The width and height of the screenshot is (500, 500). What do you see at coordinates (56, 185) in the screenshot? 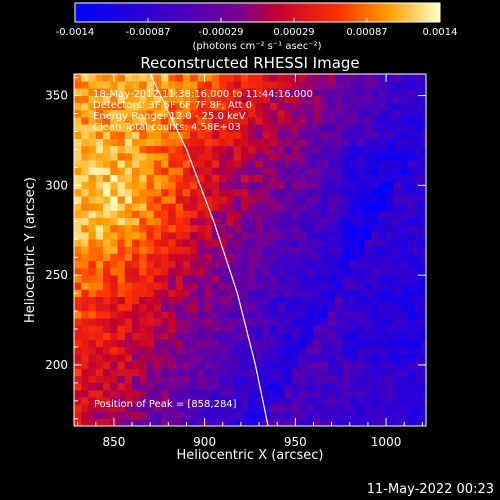
I see `y-tick-label: 300` at bounding box center [56, 185].